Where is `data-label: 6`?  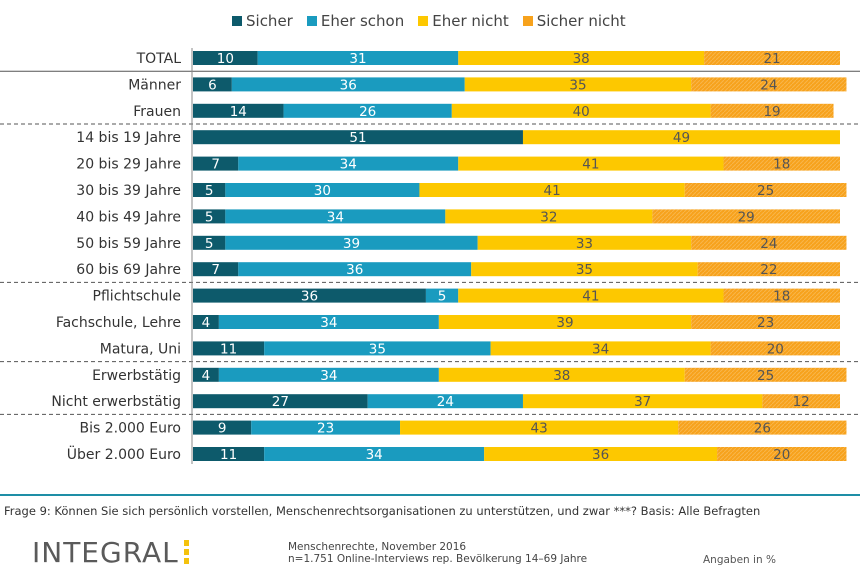 data-label: 6 is located at coordinates (212, 85).